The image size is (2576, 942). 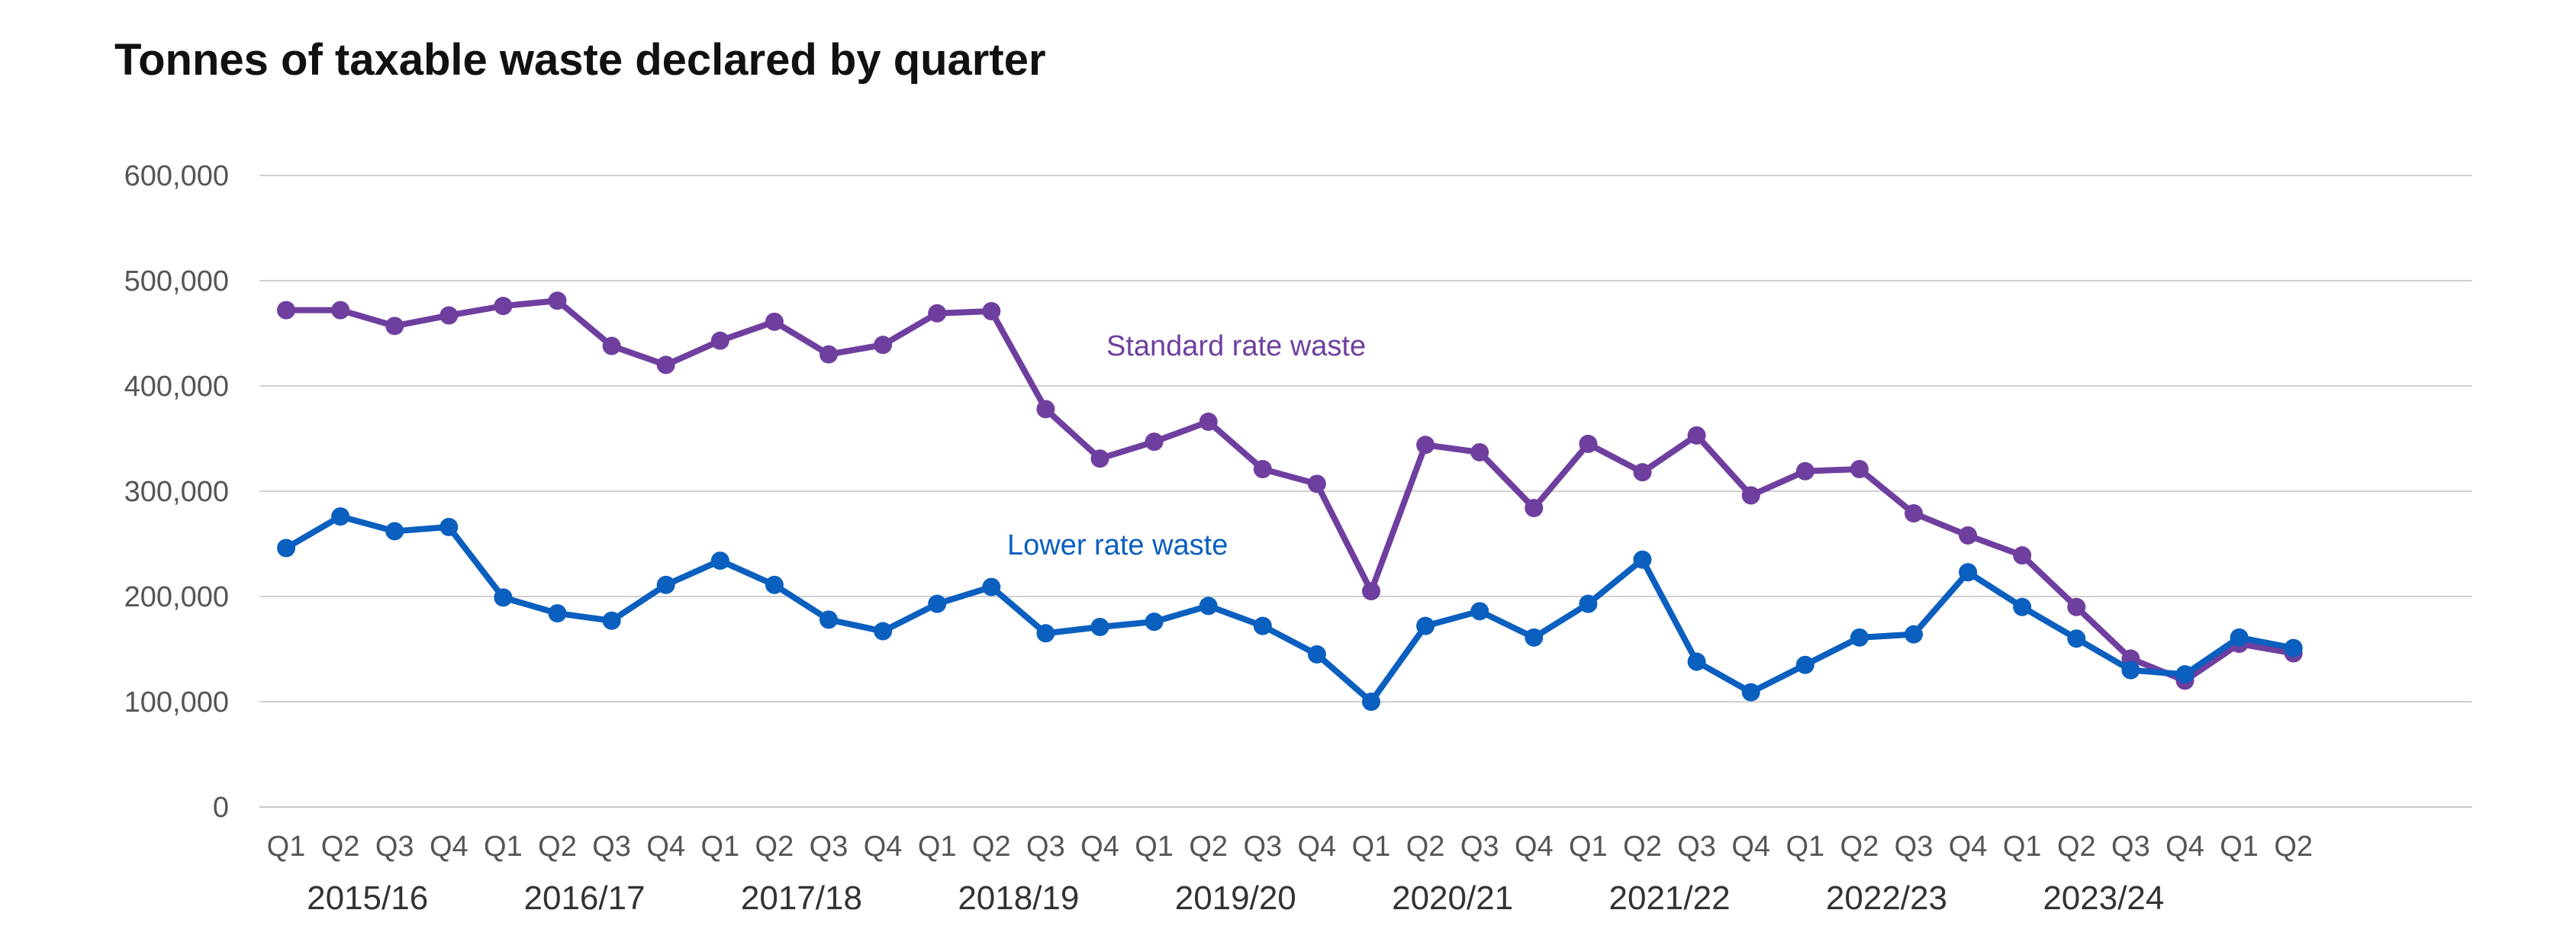 I want to click on series-label-standard-rate-waste: Standard rate waste, so click(x=1236, y=346).